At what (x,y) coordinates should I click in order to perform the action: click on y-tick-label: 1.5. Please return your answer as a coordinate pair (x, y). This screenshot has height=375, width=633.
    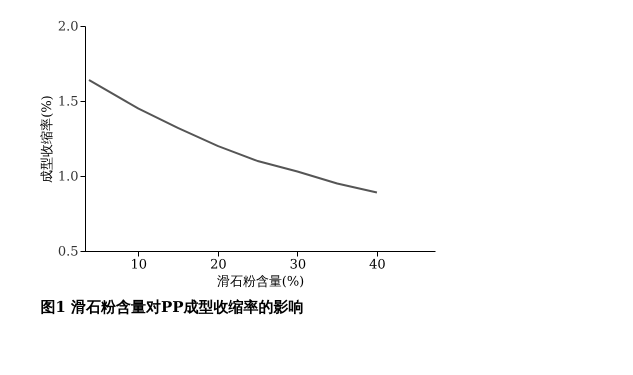
    Looking at the image, I should click on (68, 102).